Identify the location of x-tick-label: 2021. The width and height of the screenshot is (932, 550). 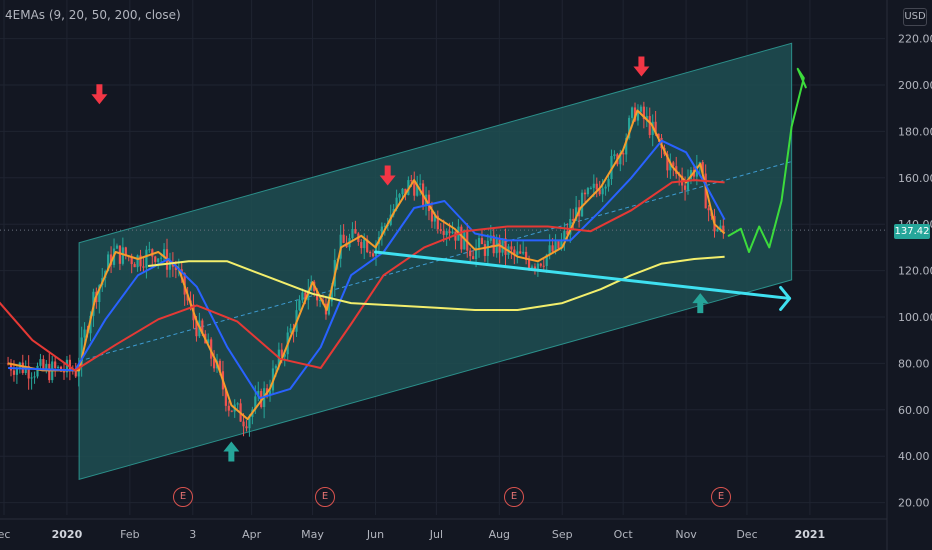
(810, 534).